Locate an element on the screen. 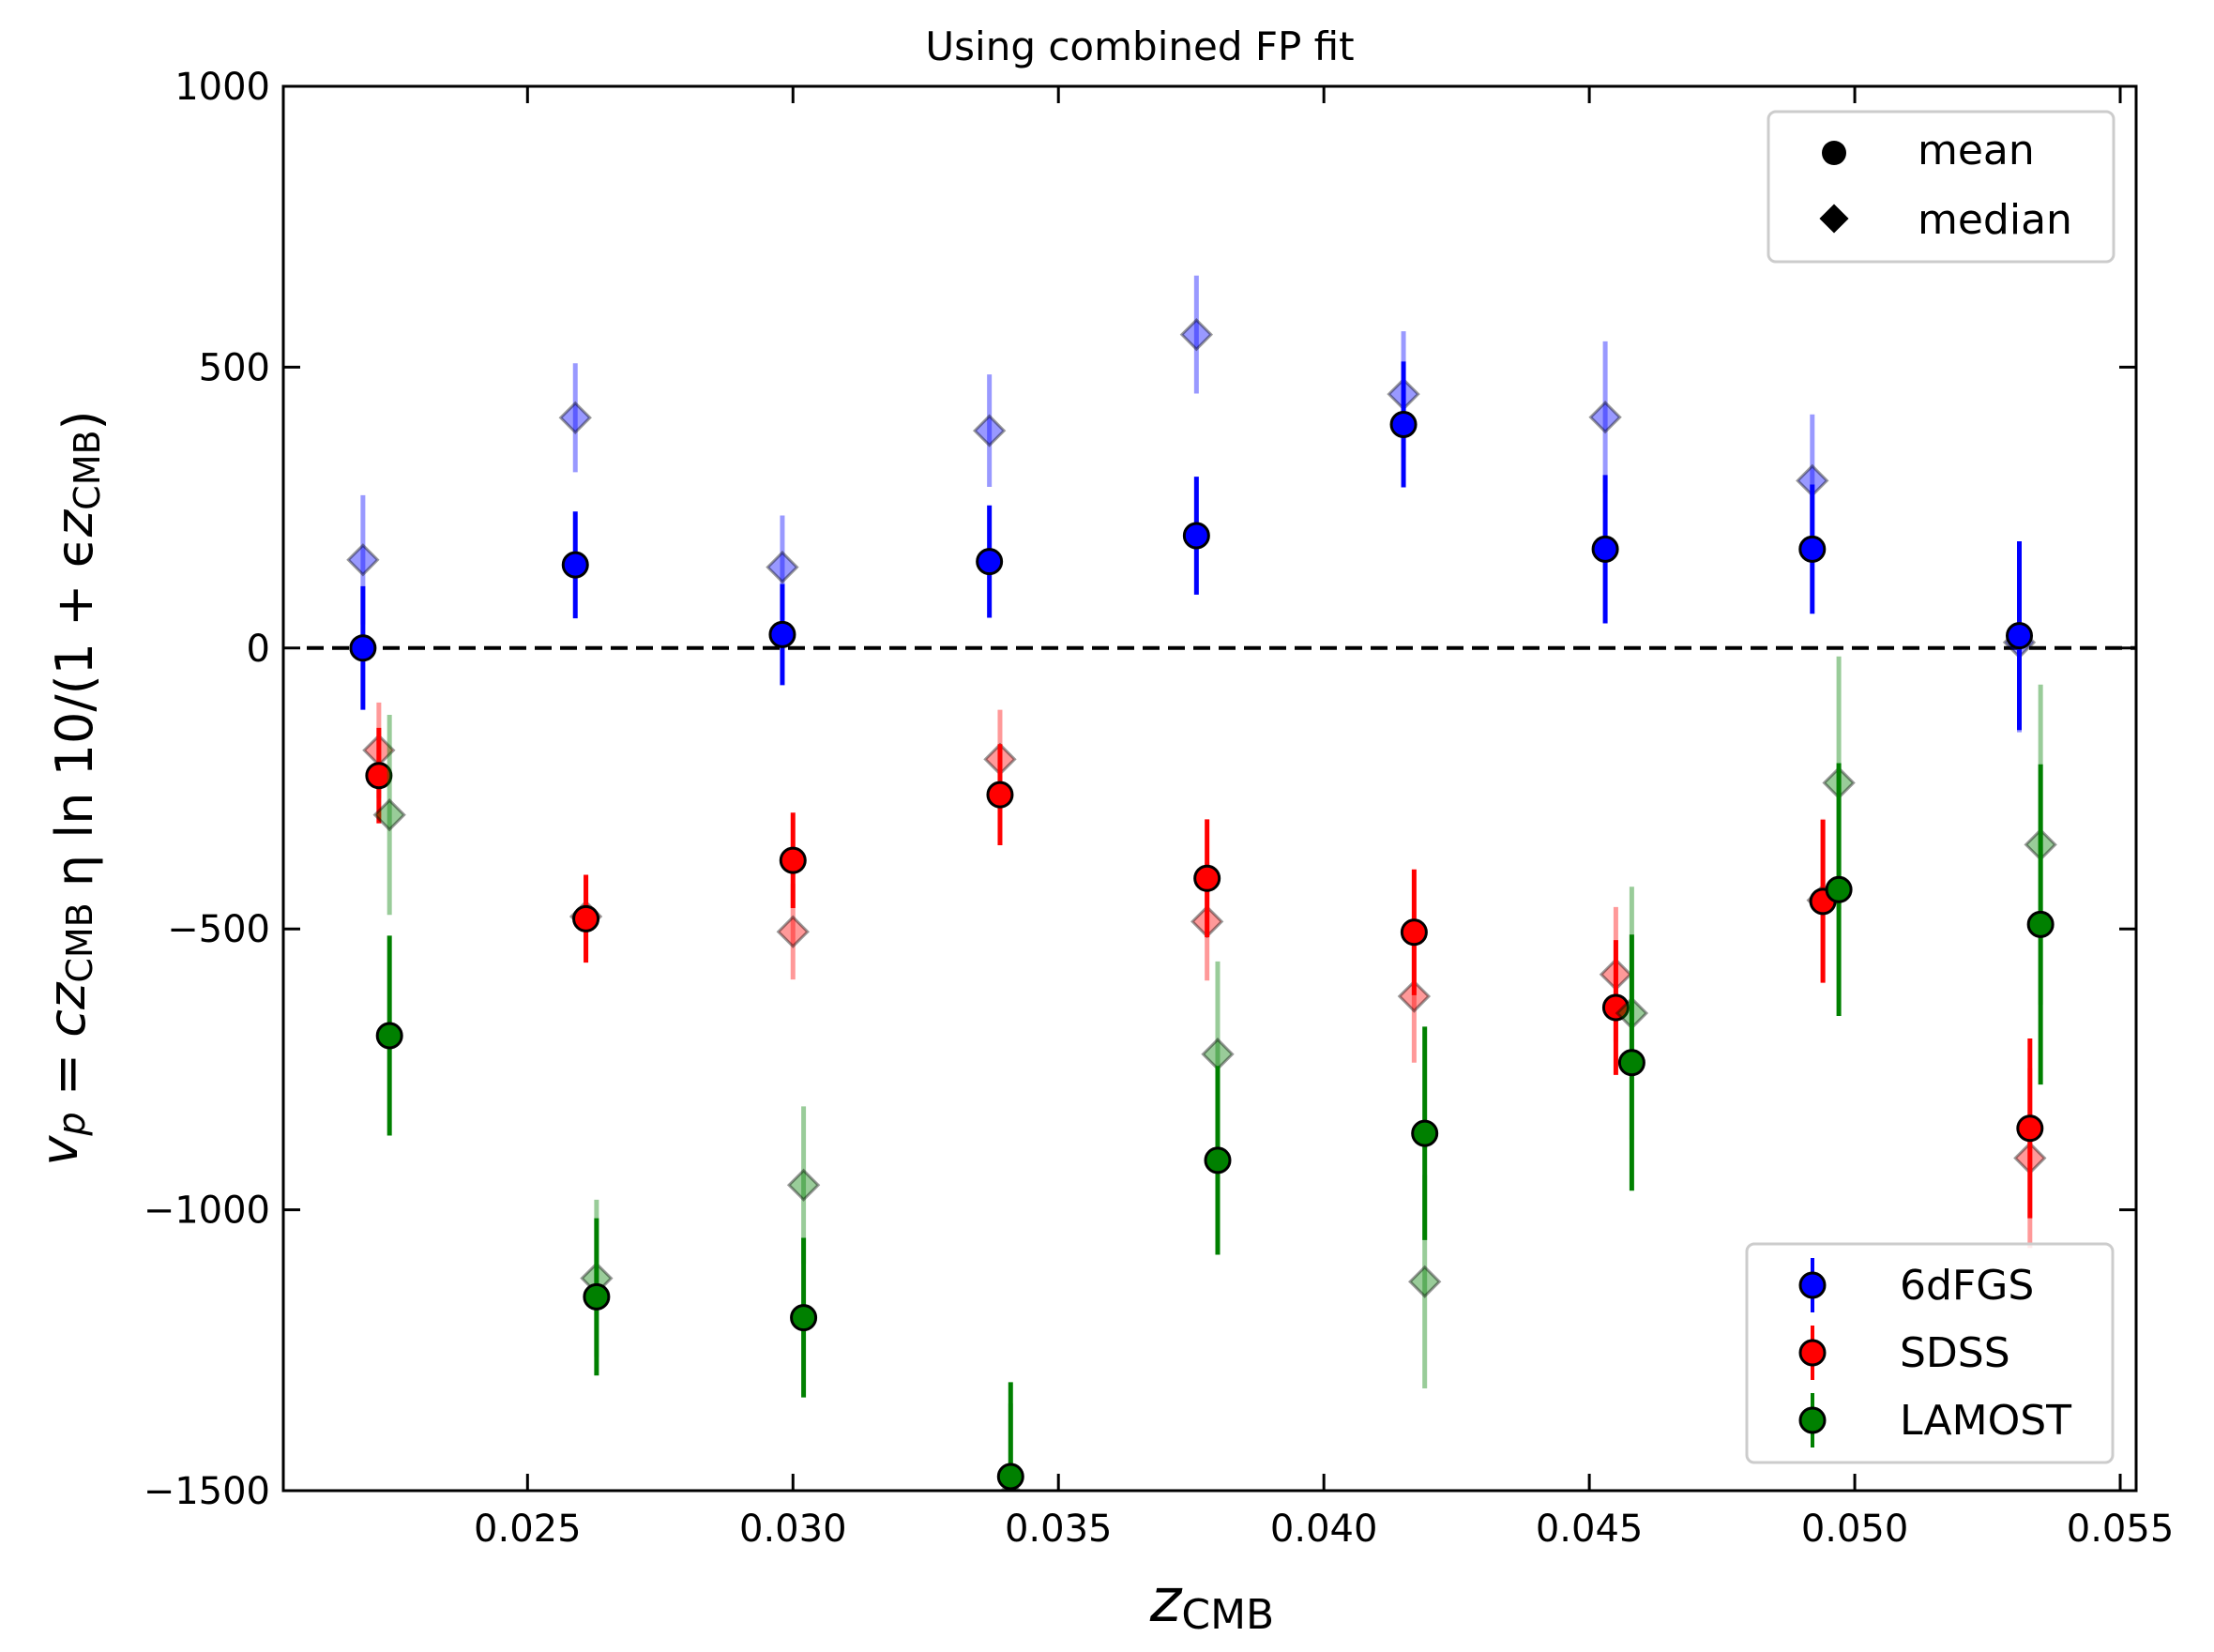  legend-median-label: median is located at coordinates (1995, 220).